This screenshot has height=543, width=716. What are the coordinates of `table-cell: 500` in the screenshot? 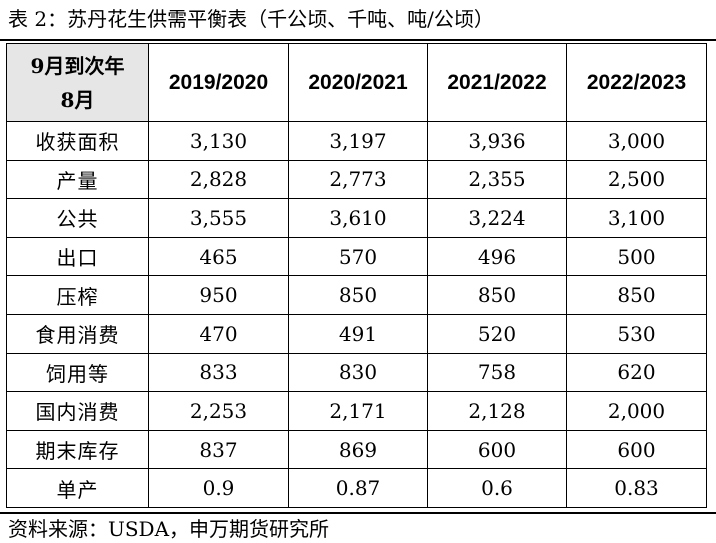 It's located at (636, 256).